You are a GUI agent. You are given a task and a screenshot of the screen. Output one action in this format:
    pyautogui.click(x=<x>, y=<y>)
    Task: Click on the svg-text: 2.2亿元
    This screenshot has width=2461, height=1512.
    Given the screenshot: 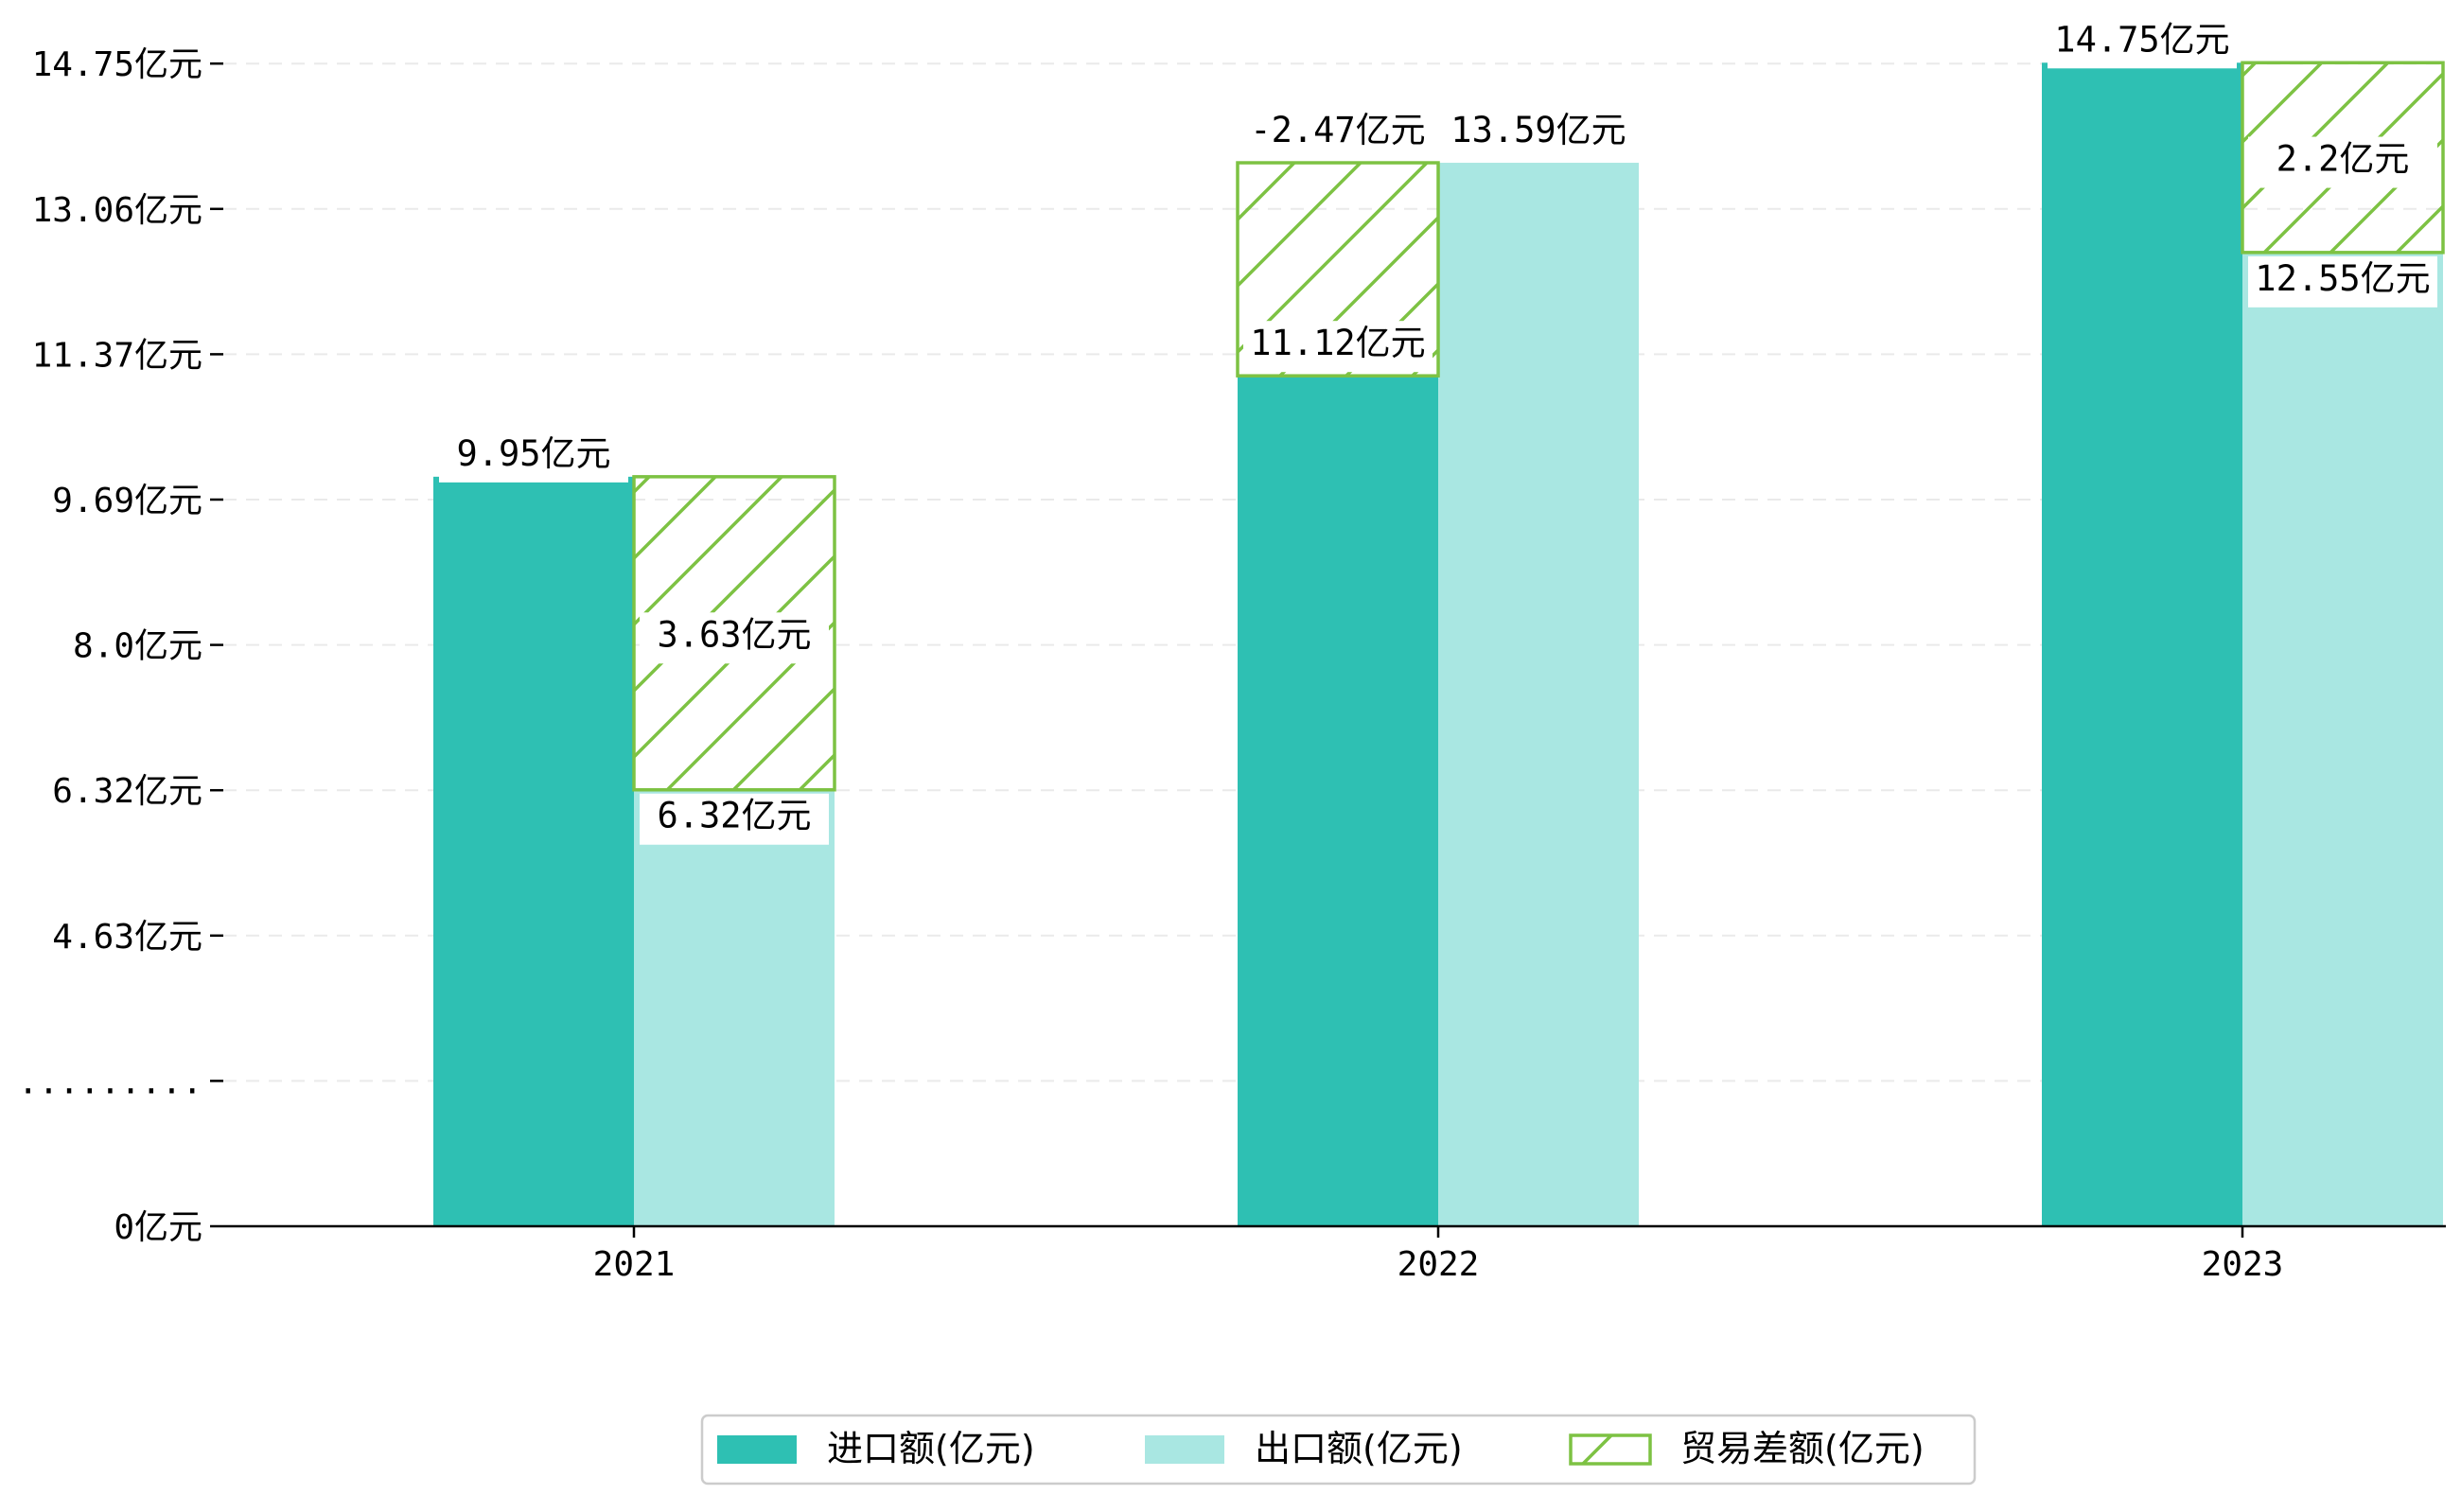 What is the action you would take?
    pyautogui.click(x=2343, y=159)
    